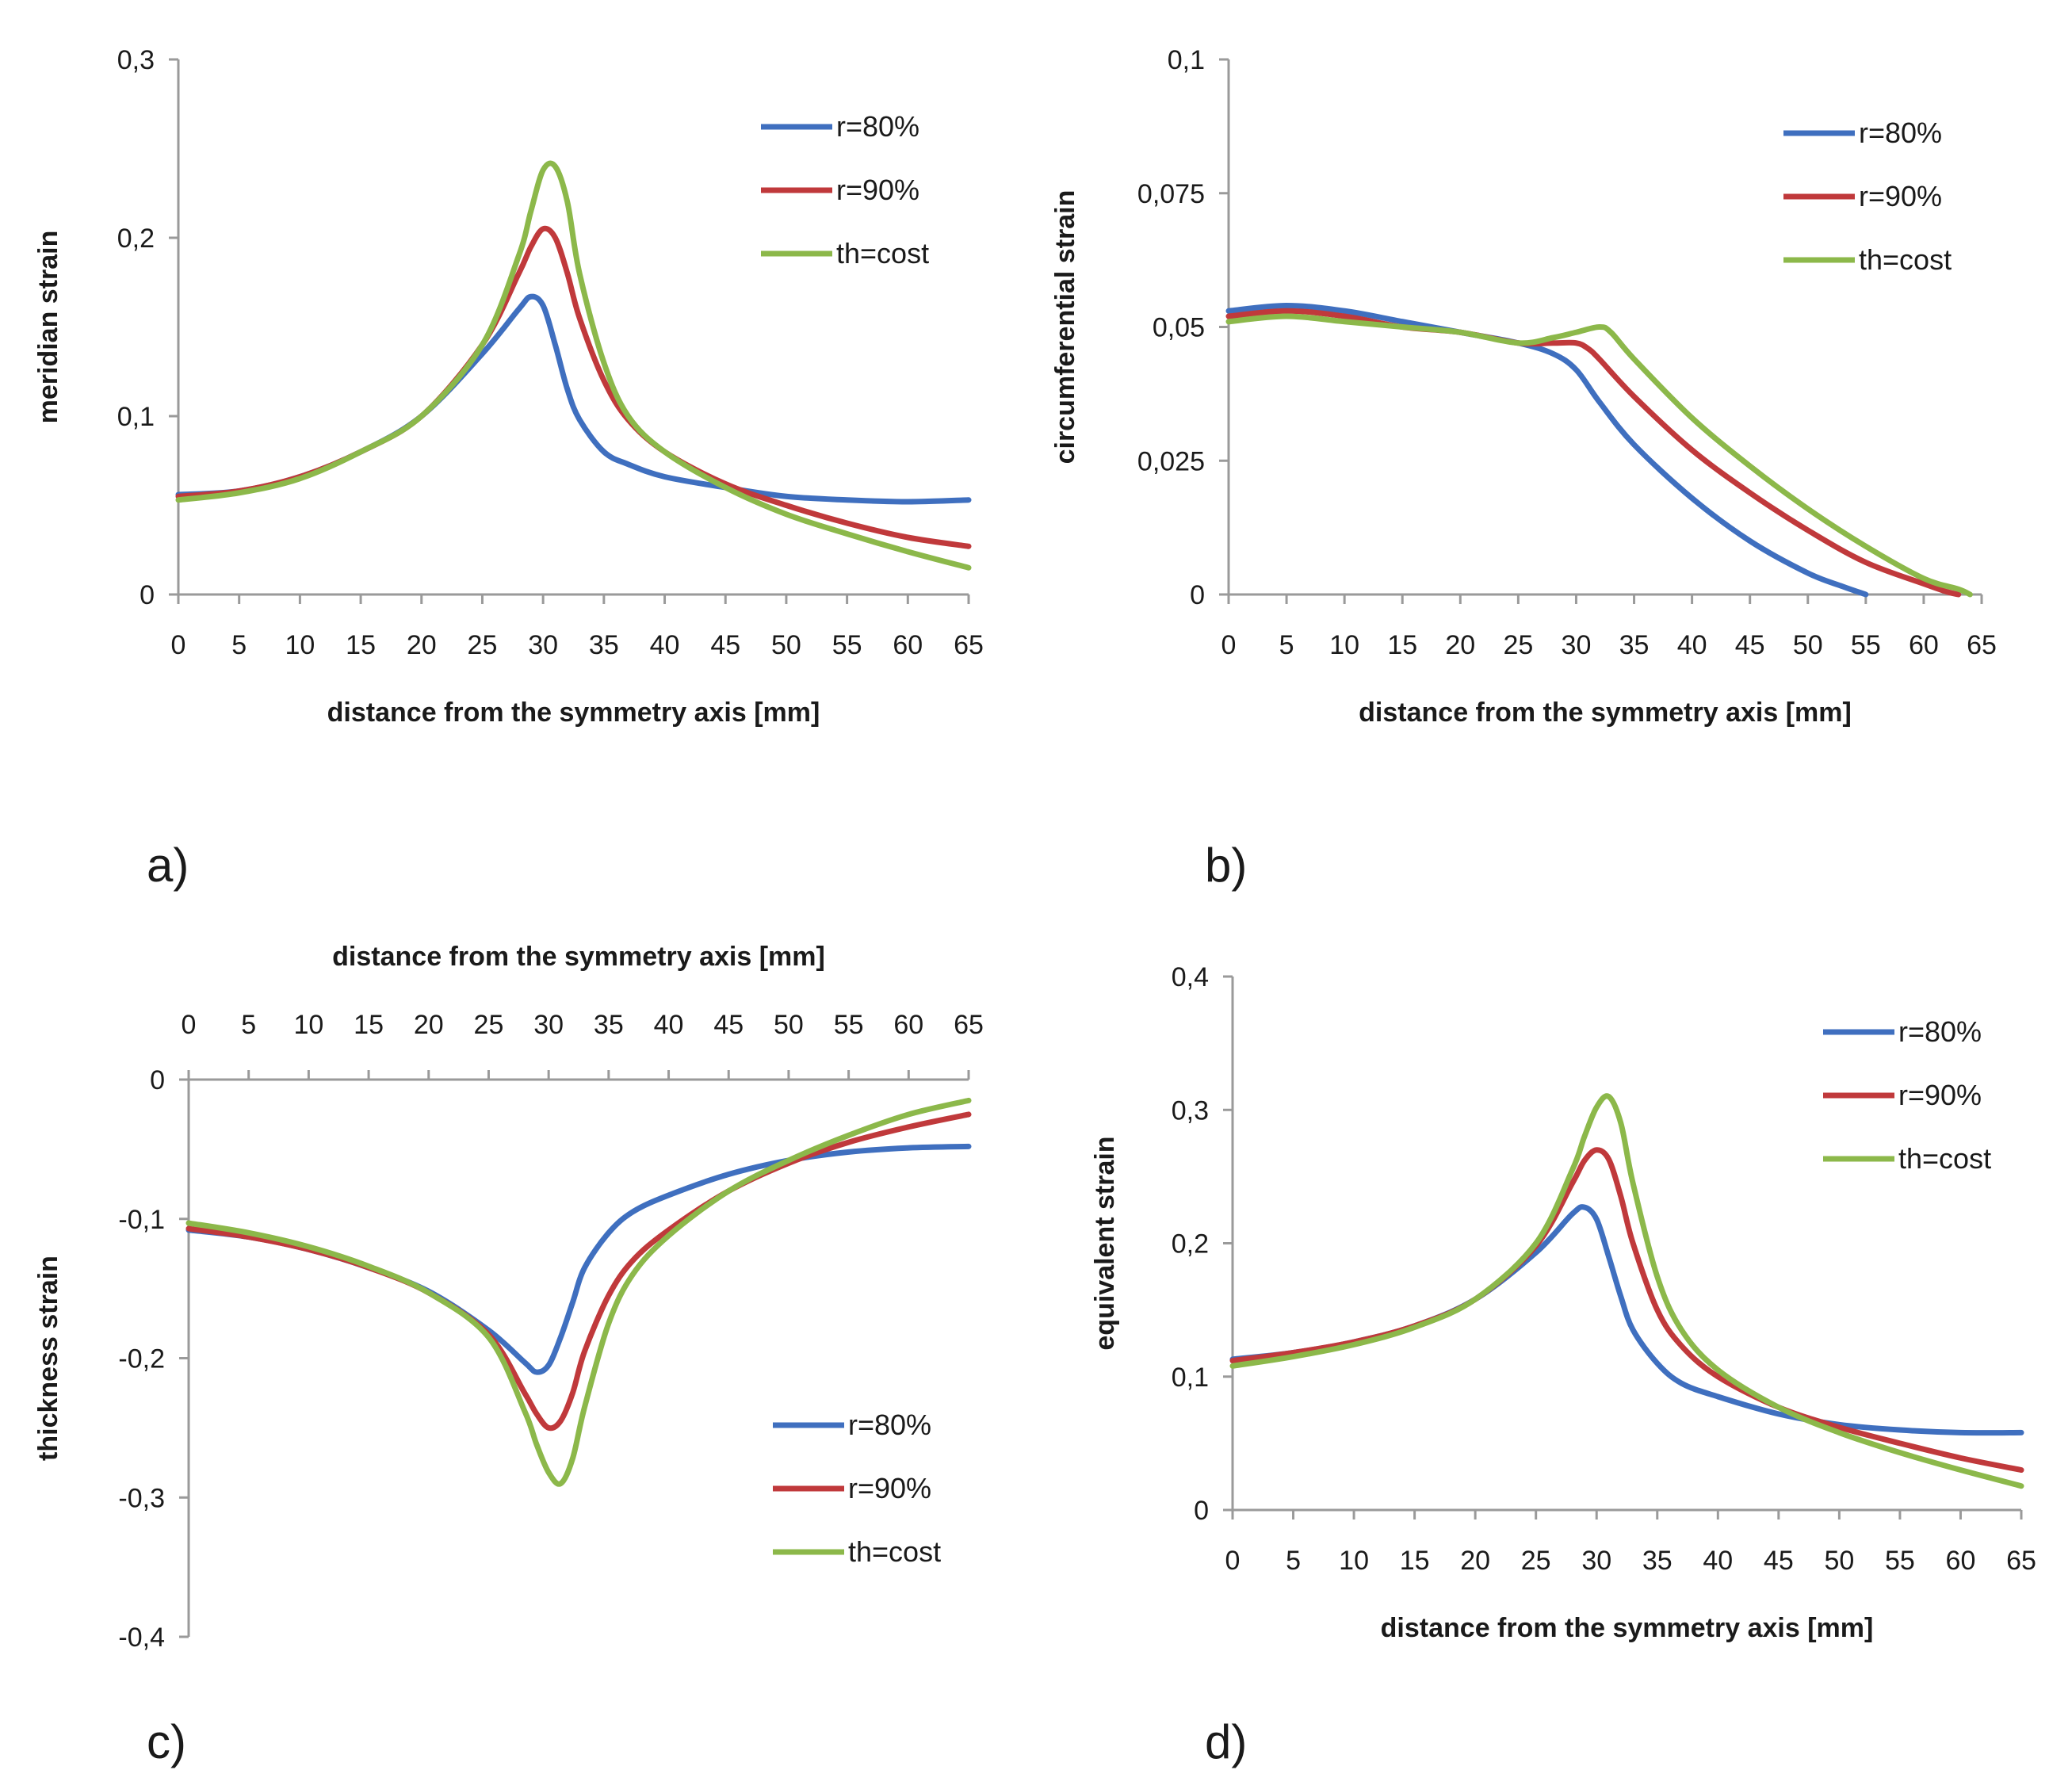 The image size is (2072, 1789). I want to click on y-axis-title: thickness strain, so click(48, 1358).